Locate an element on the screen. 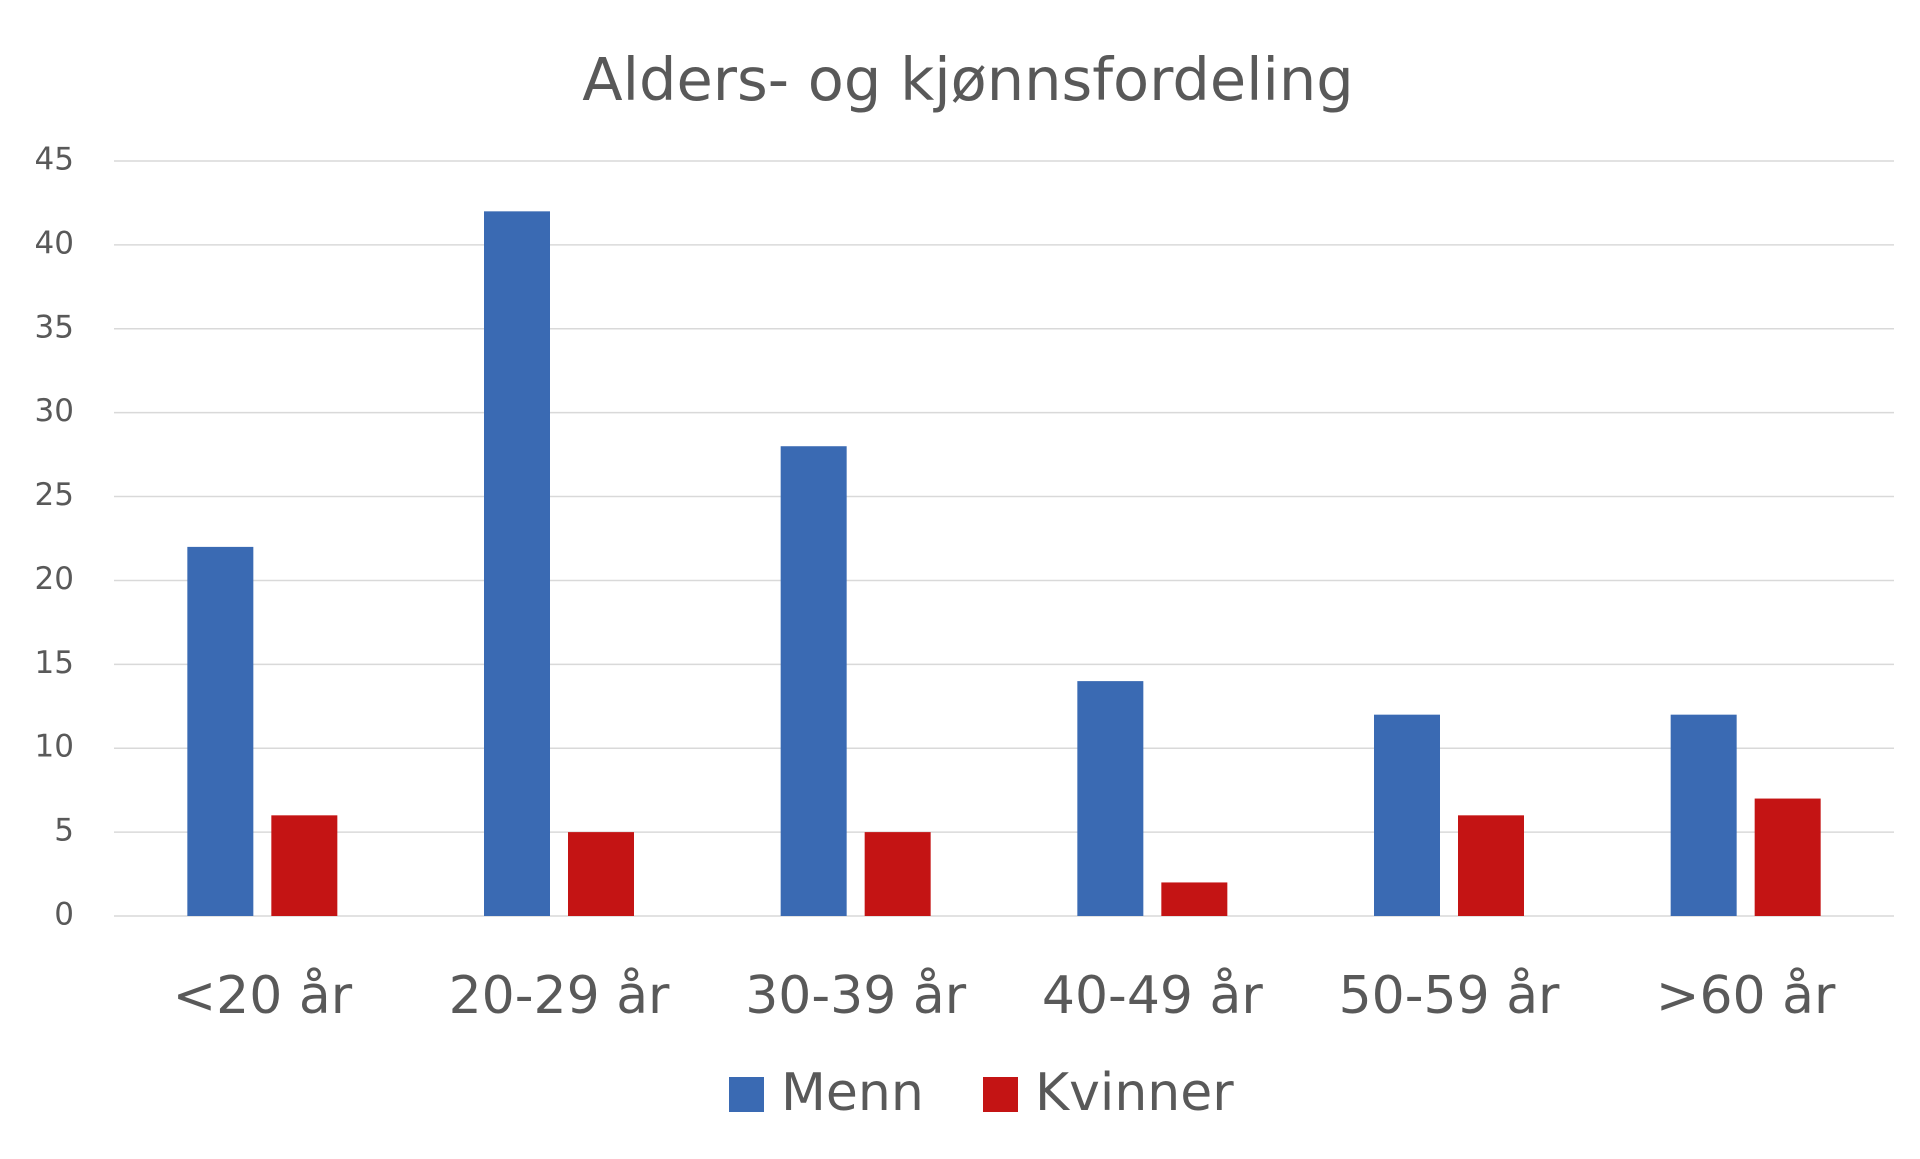  x-tick-label: 20-29 år is located at coordinates (559, 996).